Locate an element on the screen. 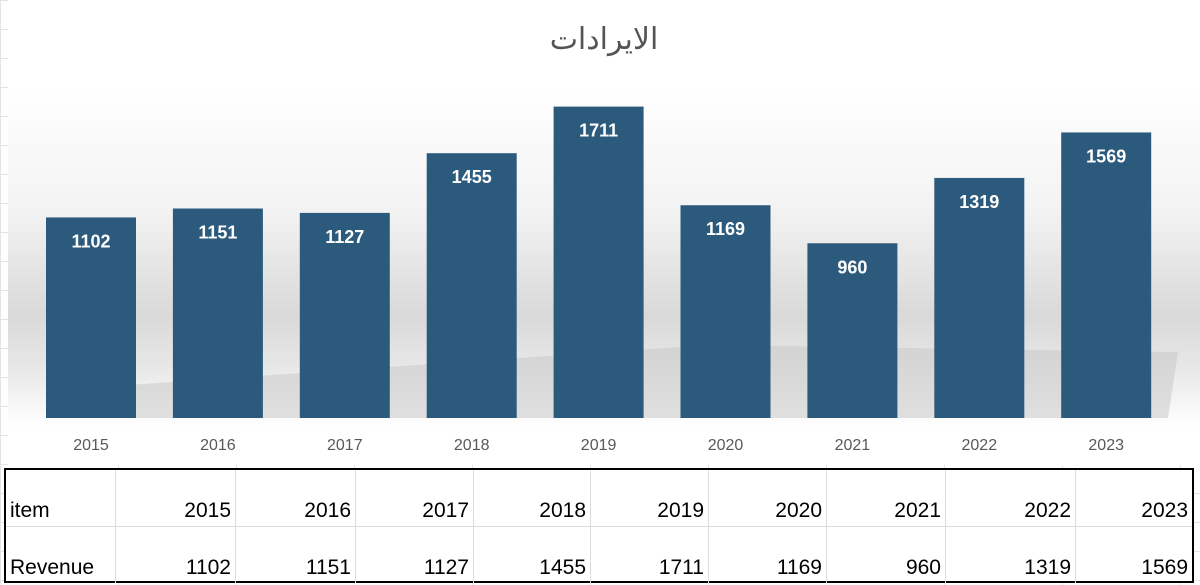  bar-2015 is located at coordinates (91, 317).